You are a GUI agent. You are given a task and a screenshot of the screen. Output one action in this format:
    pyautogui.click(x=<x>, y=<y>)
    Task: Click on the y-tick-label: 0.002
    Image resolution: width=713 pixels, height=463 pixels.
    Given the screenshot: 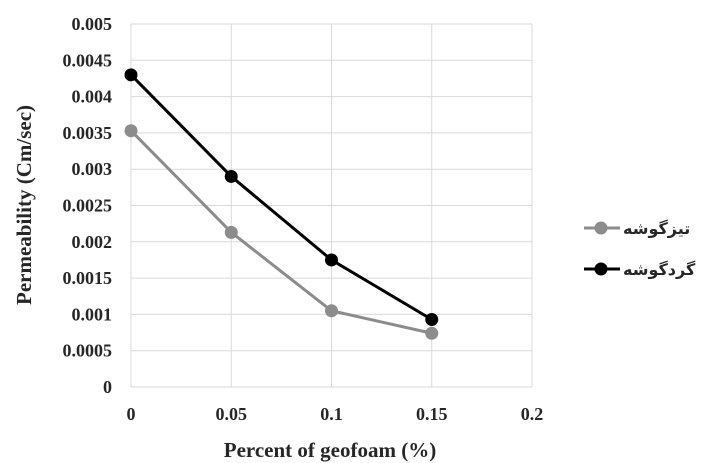 What is the action you would take?
    pyautogui.click(x=92, y=242)
    